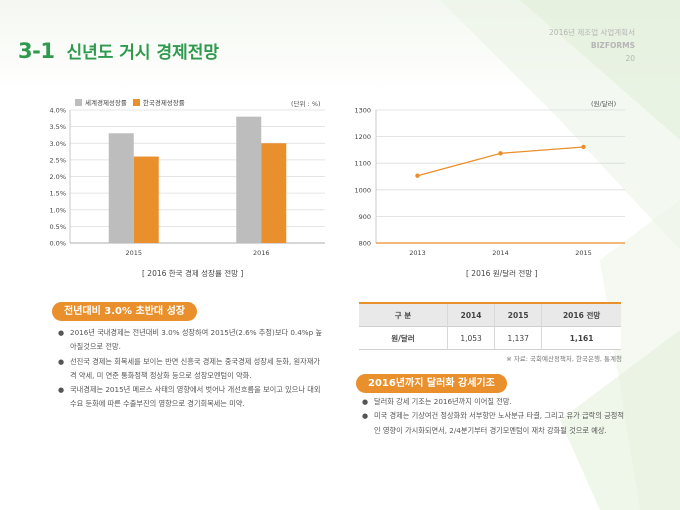 Image resolution: width=680 pixels, height=510 pixels. Describe the element at coordinates (362, 164) in the screenshot. I see `y-tick-label: 1100` at that location.